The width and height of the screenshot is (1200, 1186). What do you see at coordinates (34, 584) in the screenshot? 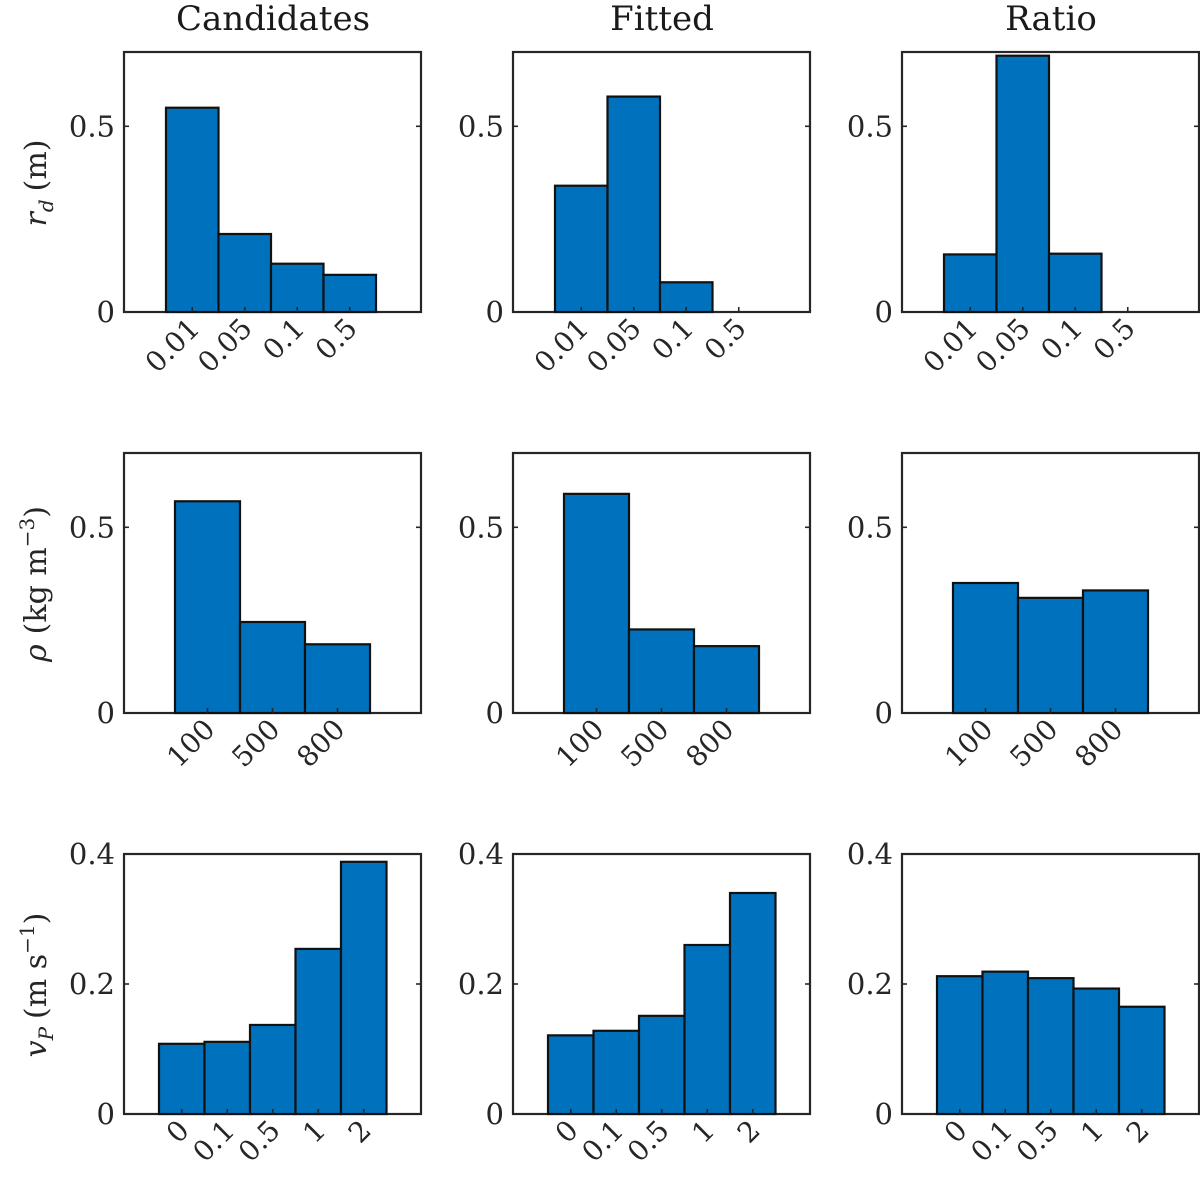
I see `ylabel-density: ρ(kg m−3)` at bounding box center [34, 584].